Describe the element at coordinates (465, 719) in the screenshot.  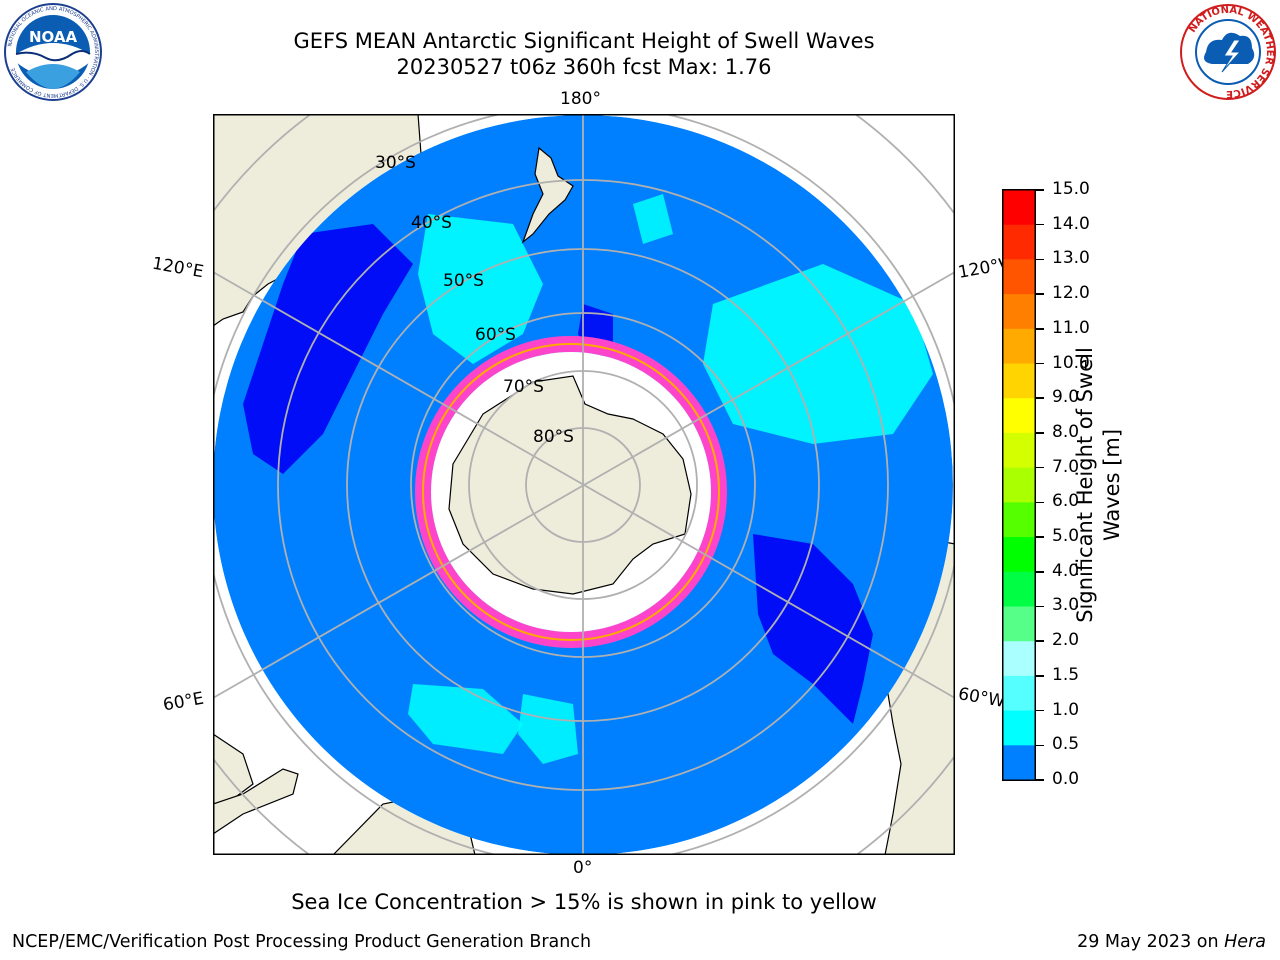
I see `moderate-swell-south-indian` at that location.